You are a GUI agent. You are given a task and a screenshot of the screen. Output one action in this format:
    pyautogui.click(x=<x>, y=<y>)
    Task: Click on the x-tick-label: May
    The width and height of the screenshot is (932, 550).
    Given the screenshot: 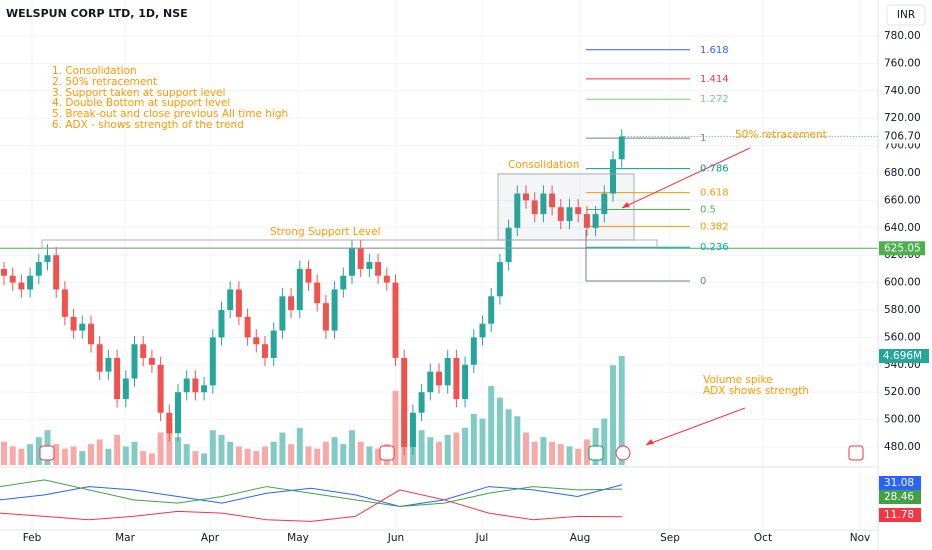 What is the action you would take?
    pyautogui.click(x=298, y=538)
    